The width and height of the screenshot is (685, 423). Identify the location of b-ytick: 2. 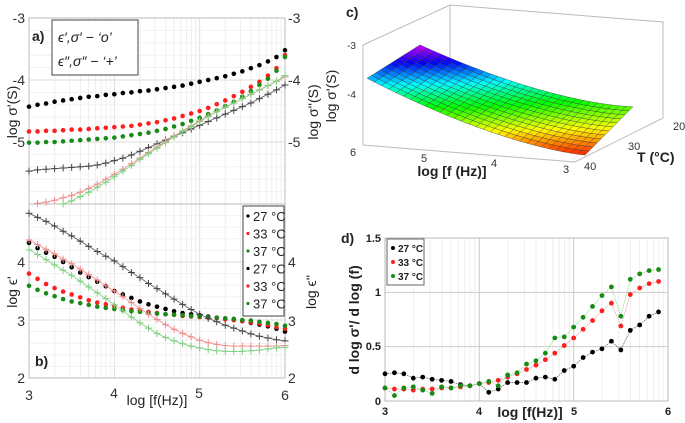
(21, 378).